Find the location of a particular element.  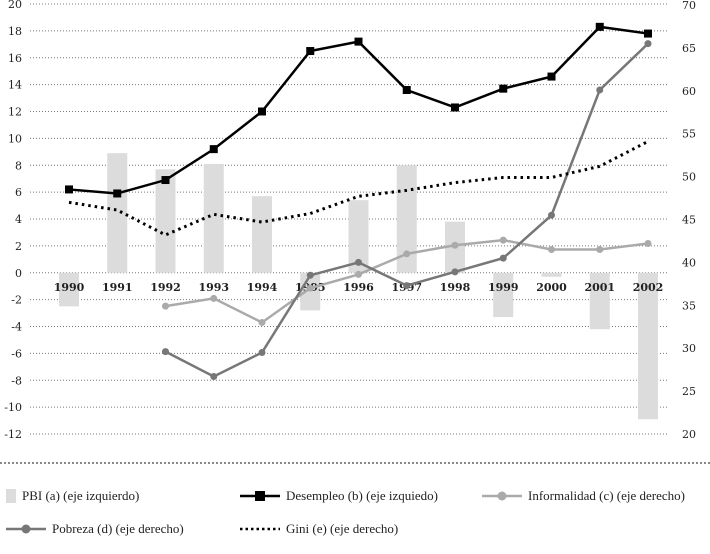

legend-label: Informalidad (c) (eje derecho) is located at coordinates (606, 495).